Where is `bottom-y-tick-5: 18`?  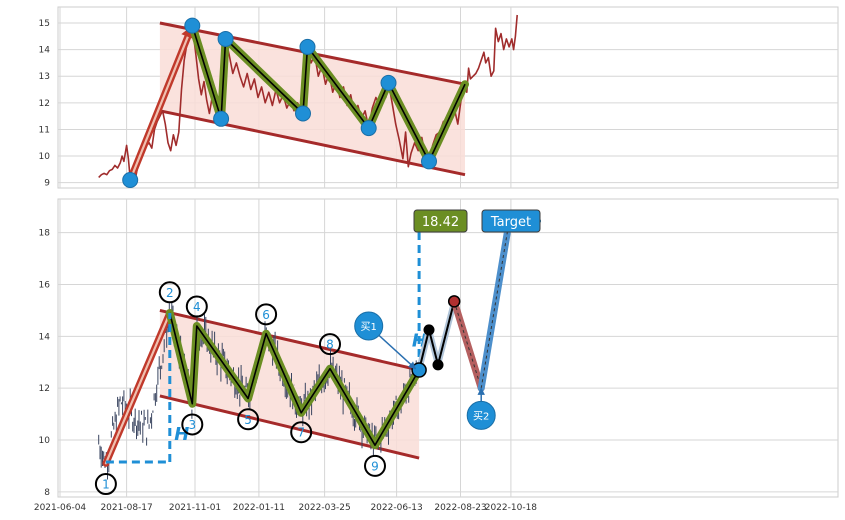
bottom-y-tick-5: 18 is located at coordinates (45, 234).